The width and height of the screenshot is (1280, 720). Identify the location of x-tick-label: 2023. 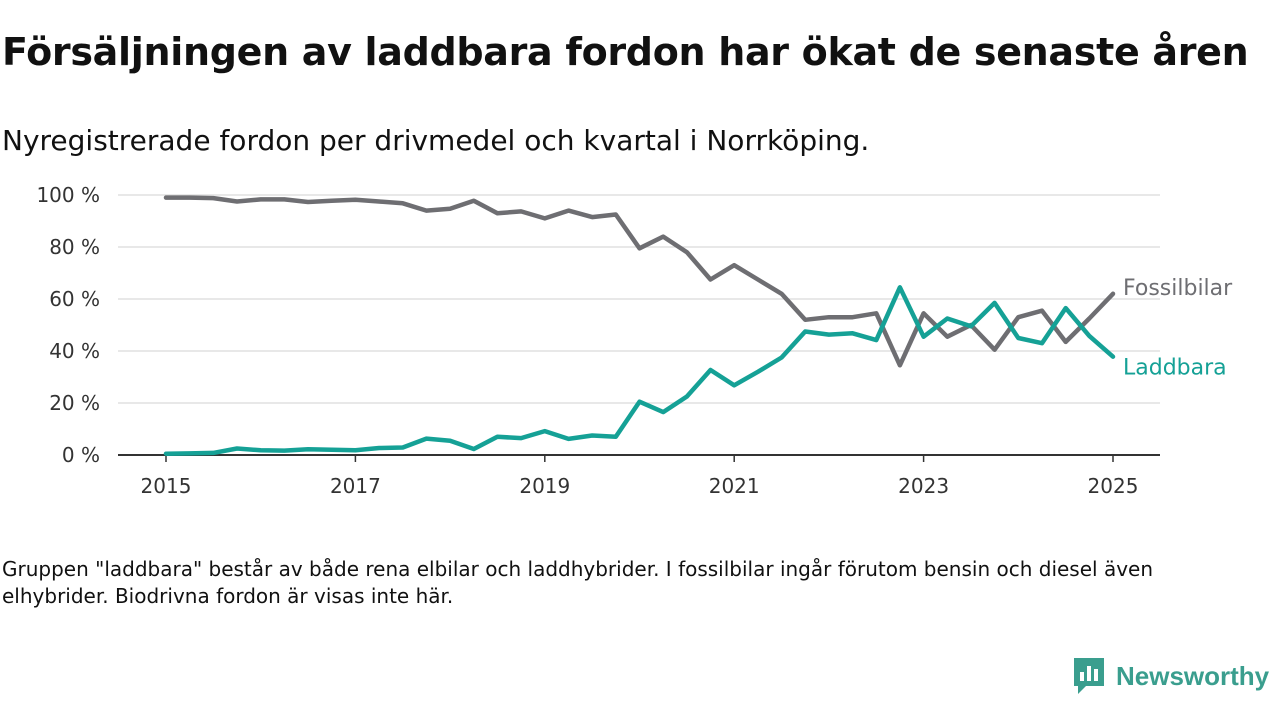
(923, 486).